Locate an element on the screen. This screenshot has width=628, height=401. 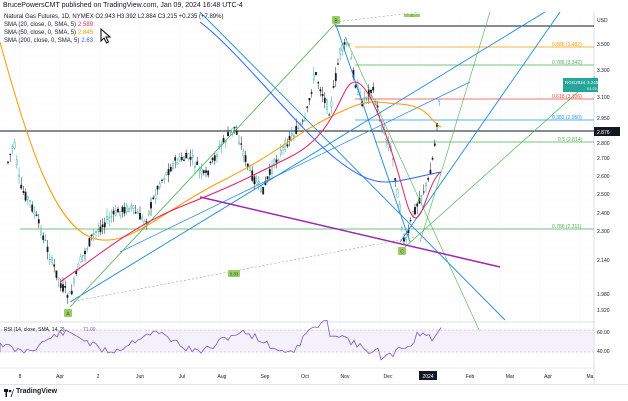
time-tick: 8 is located at coordinates (20, 377).